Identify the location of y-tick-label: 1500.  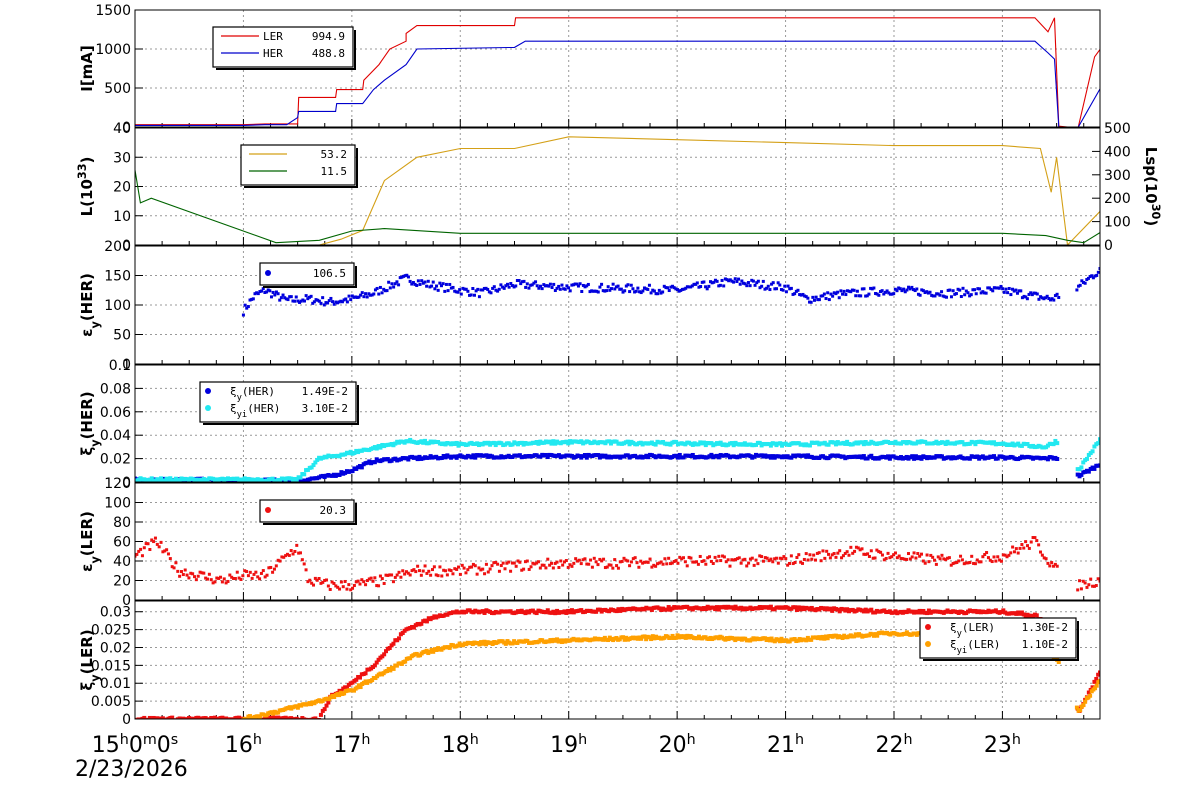
(113, 11).